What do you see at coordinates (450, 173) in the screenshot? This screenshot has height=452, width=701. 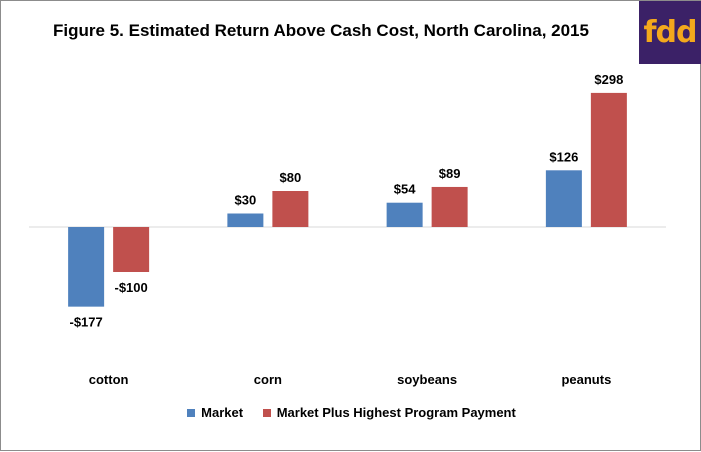 I see `data-label-soybeans-series-1: $89` at bounding box center [450, 173].